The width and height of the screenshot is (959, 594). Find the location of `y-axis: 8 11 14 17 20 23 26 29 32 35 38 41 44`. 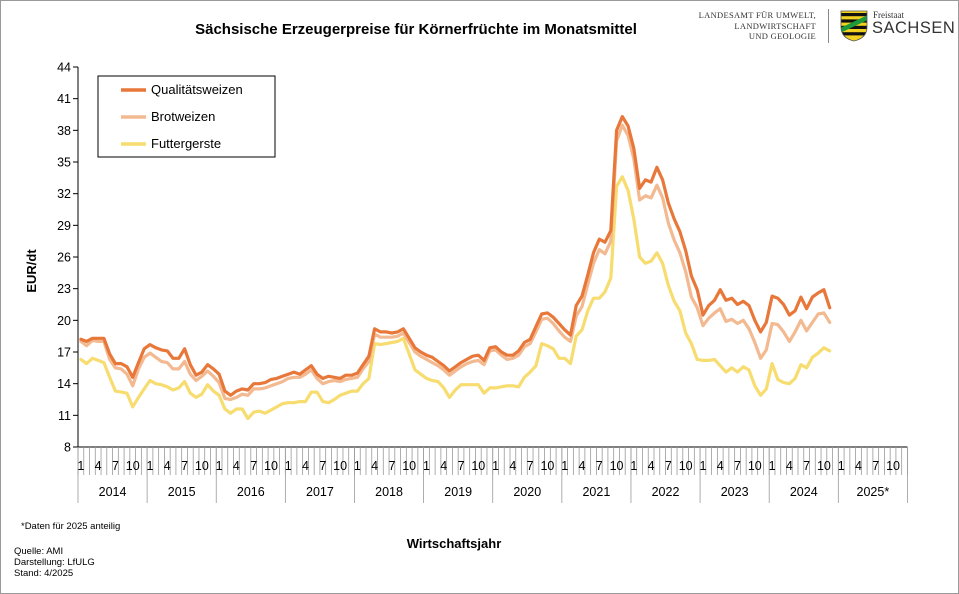

y-axis: 8 11 14 17 20 23 26 29 32 35 38 41 44 is located at coordinates (68, 258).